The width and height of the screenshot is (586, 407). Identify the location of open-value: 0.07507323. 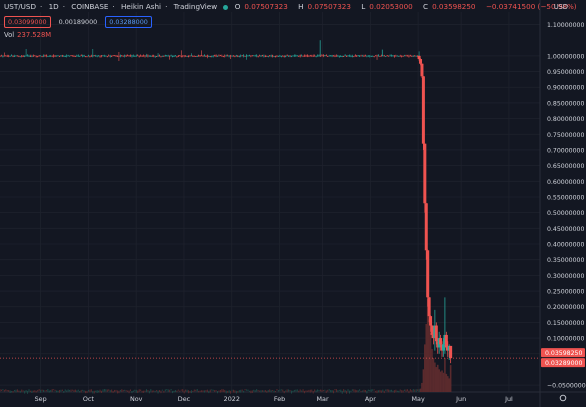
(266, 6).